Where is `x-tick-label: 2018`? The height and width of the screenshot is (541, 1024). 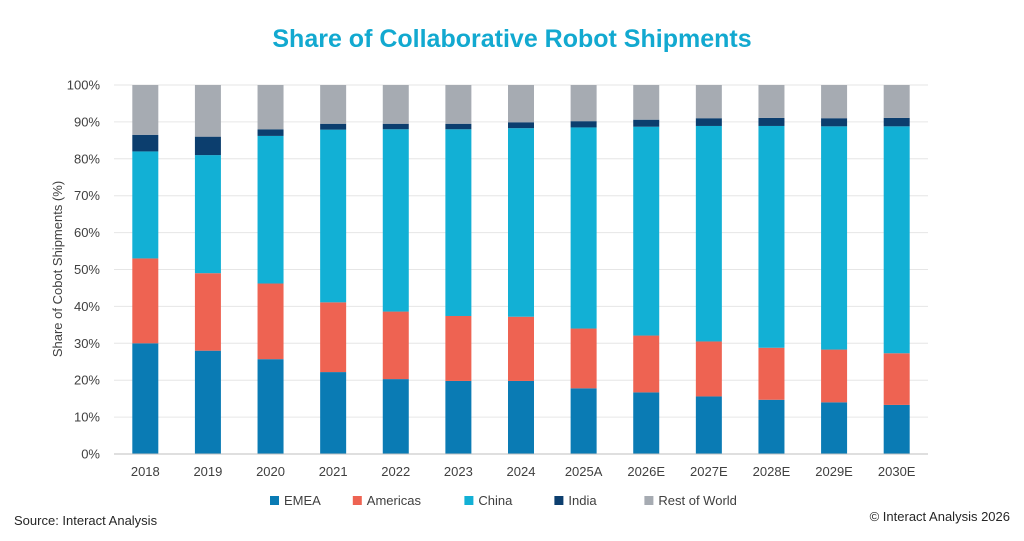 x-tick-label: 2018 is located at coordinates (145, 471).